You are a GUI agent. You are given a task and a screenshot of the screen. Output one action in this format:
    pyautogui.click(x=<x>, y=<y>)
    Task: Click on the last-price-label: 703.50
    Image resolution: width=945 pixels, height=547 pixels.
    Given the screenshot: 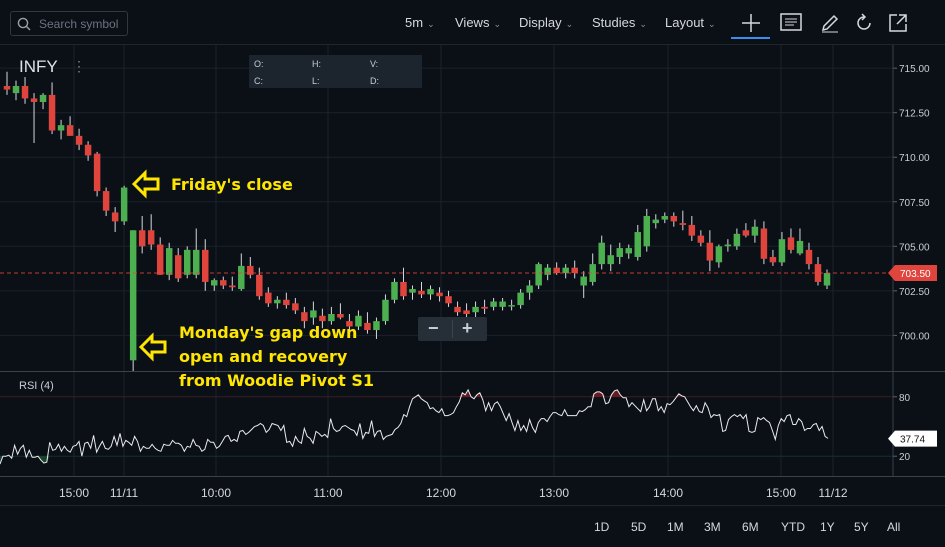 What is the action you would take?
    pyautogui.click(x=915, y=274)
    